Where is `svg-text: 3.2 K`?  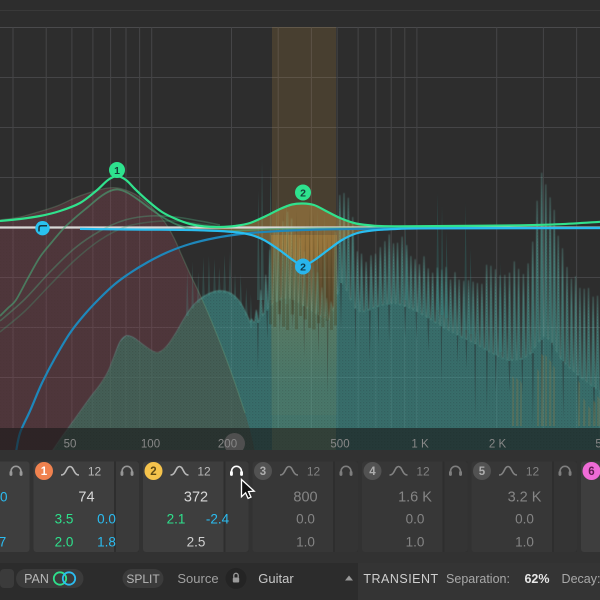 svg-text: 3.2 K is located at coordinates (525, 498).